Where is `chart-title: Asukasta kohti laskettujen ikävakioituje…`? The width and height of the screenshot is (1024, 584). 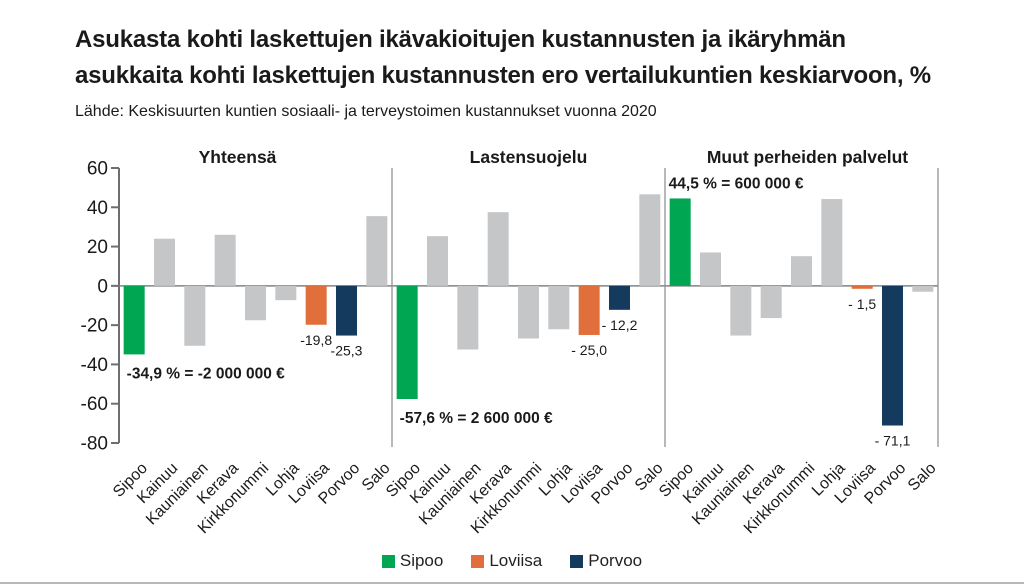 chart-title: Asukasta kohti laskettujen ikävakioituje… is located at coordinates (547, 58).